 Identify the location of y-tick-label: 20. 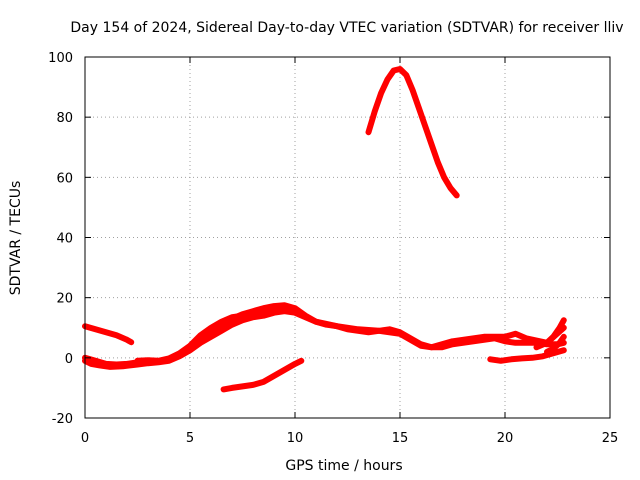
(64, 299).